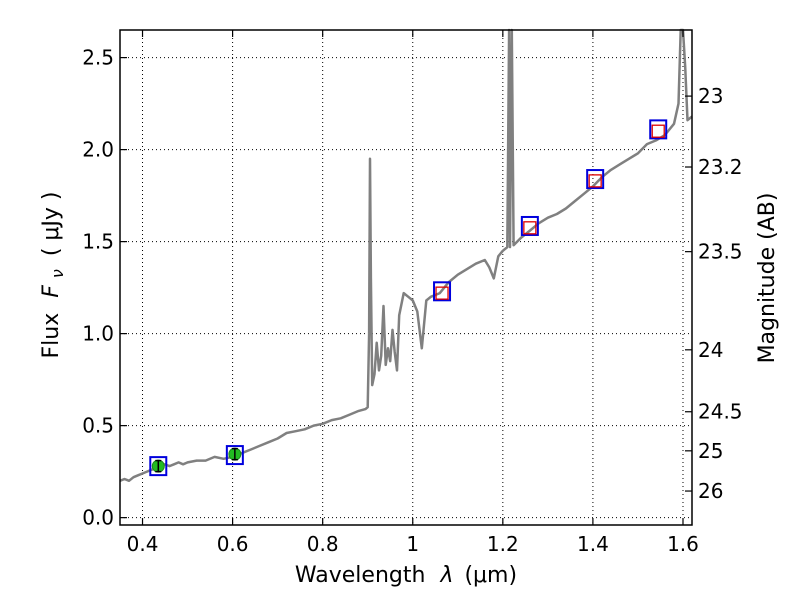  What do you see at coordinates (143, 544) in the screenshot?
I see `x-tick-label: 0.4` at bounding box center [143, 544].